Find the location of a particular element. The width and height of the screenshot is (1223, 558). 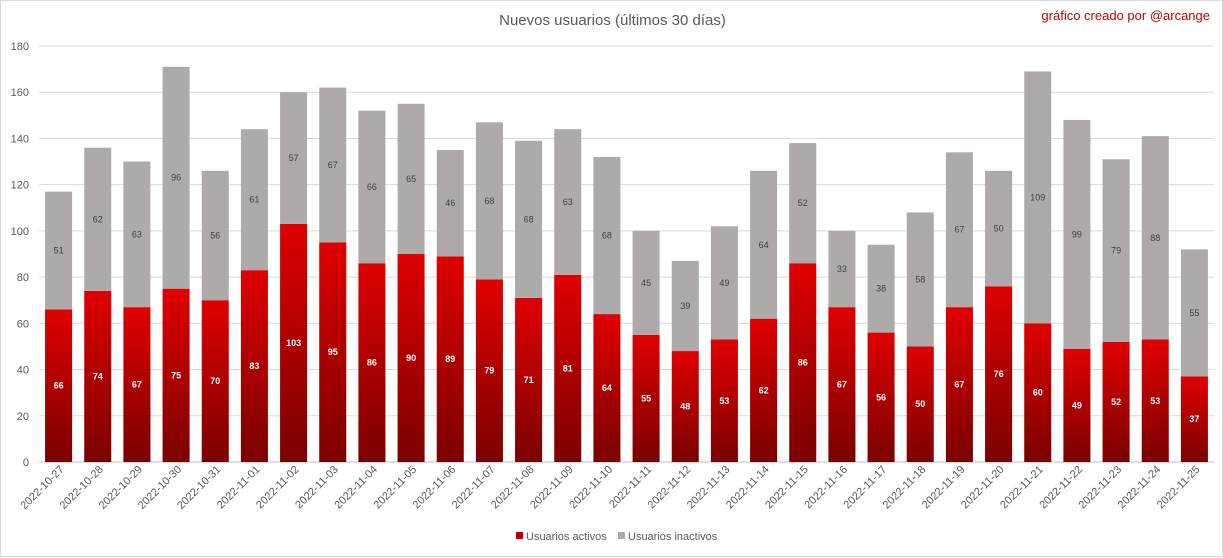

y-axis: 0 20 40 60 80 100 120 140 160 180 is located at coordinates (20, 255).